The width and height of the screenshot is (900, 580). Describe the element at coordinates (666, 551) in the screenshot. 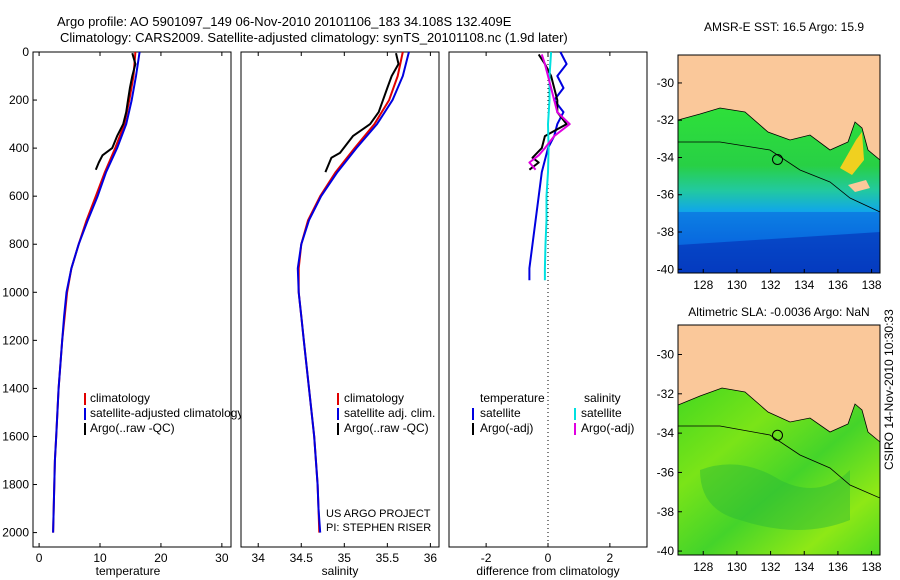

I see `sla-ytick-label: -40` at that location.